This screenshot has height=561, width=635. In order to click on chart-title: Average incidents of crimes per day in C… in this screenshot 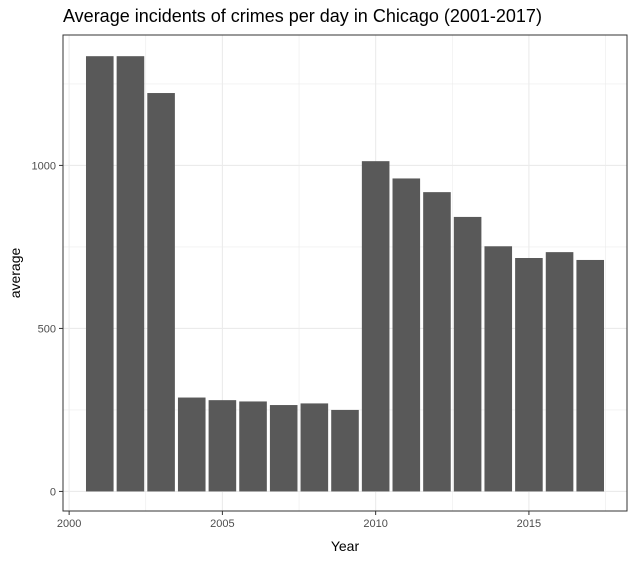, I will do `click(302, 16)`.